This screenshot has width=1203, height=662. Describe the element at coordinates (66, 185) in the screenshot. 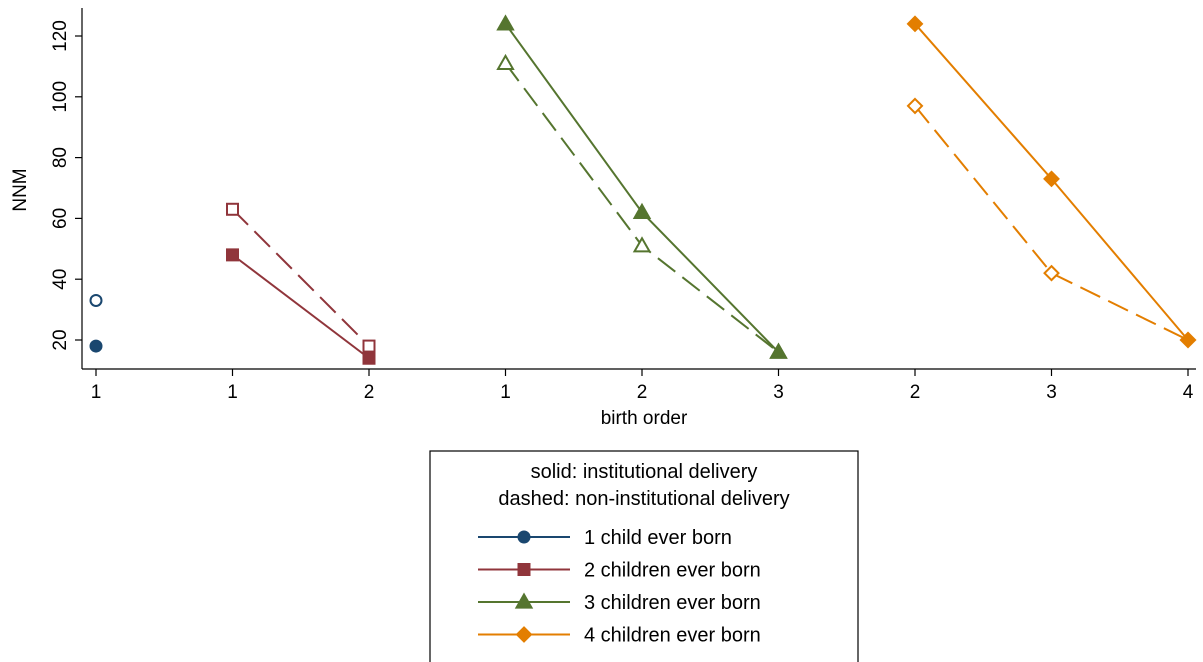

I see `y-ticks: 20 40 60 80 100 120` at that location.